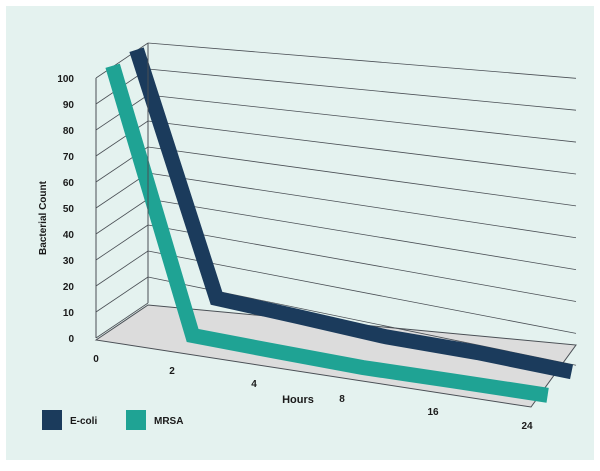 The height and width of the screenshot is (471, 600). Describe the element at coordinates (71, 339) in the screenshot. I see `y-tick-label: 0` at that location.